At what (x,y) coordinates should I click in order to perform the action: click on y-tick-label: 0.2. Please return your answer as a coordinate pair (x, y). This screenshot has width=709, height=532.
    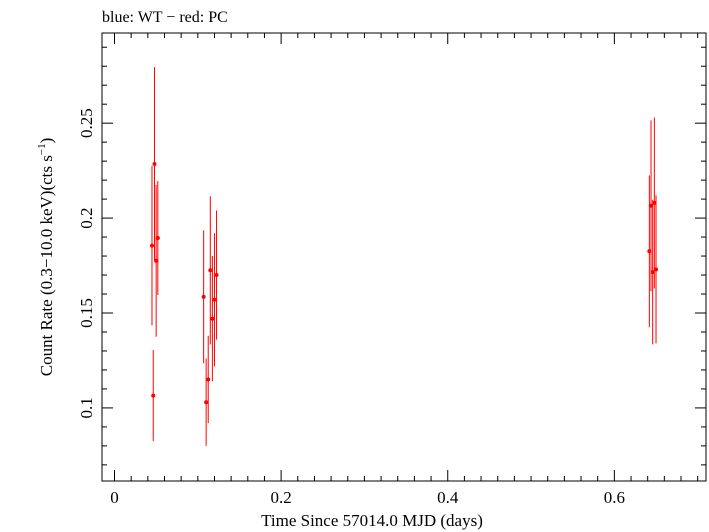
    Looking at the image, I should click on (86, 217).